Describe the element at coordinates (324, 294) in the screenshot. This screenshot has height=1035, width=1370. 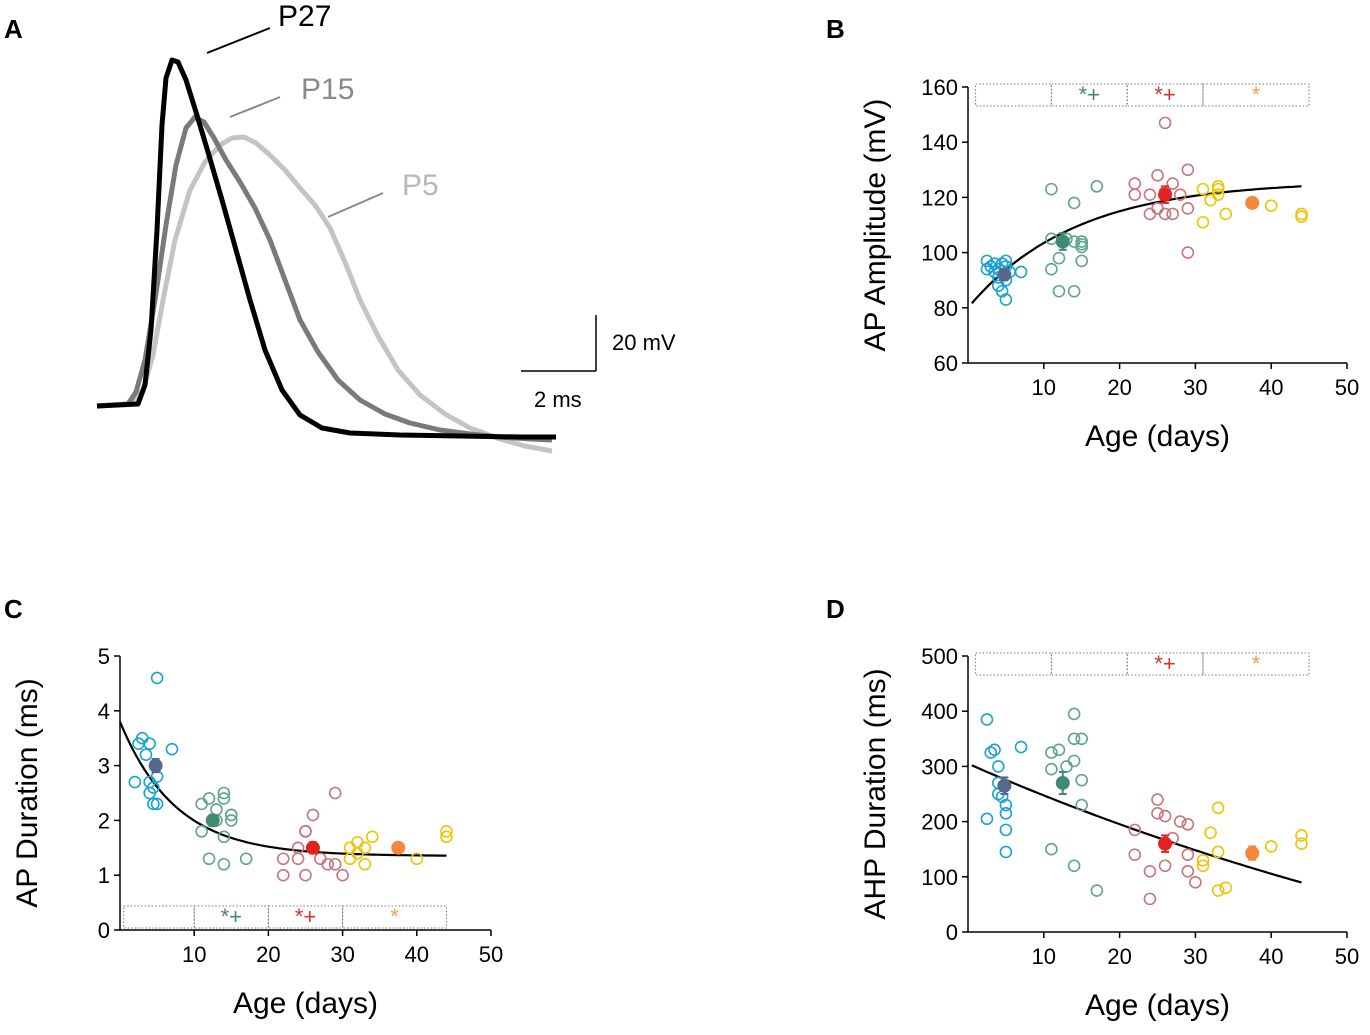
I see `trace-p5` at that location.